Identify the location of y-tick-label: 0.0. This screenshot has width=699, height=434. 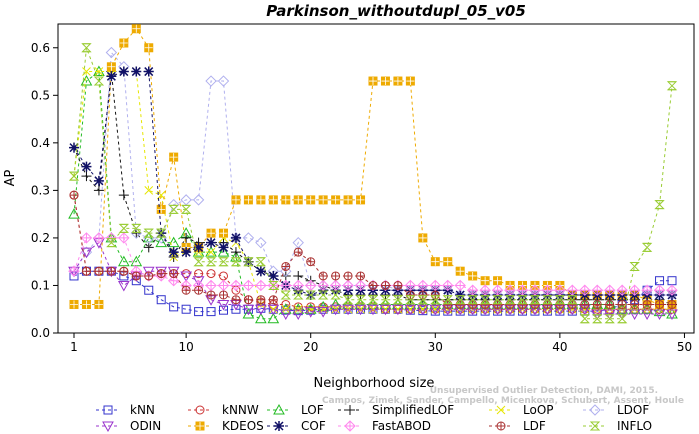
(40, 333).